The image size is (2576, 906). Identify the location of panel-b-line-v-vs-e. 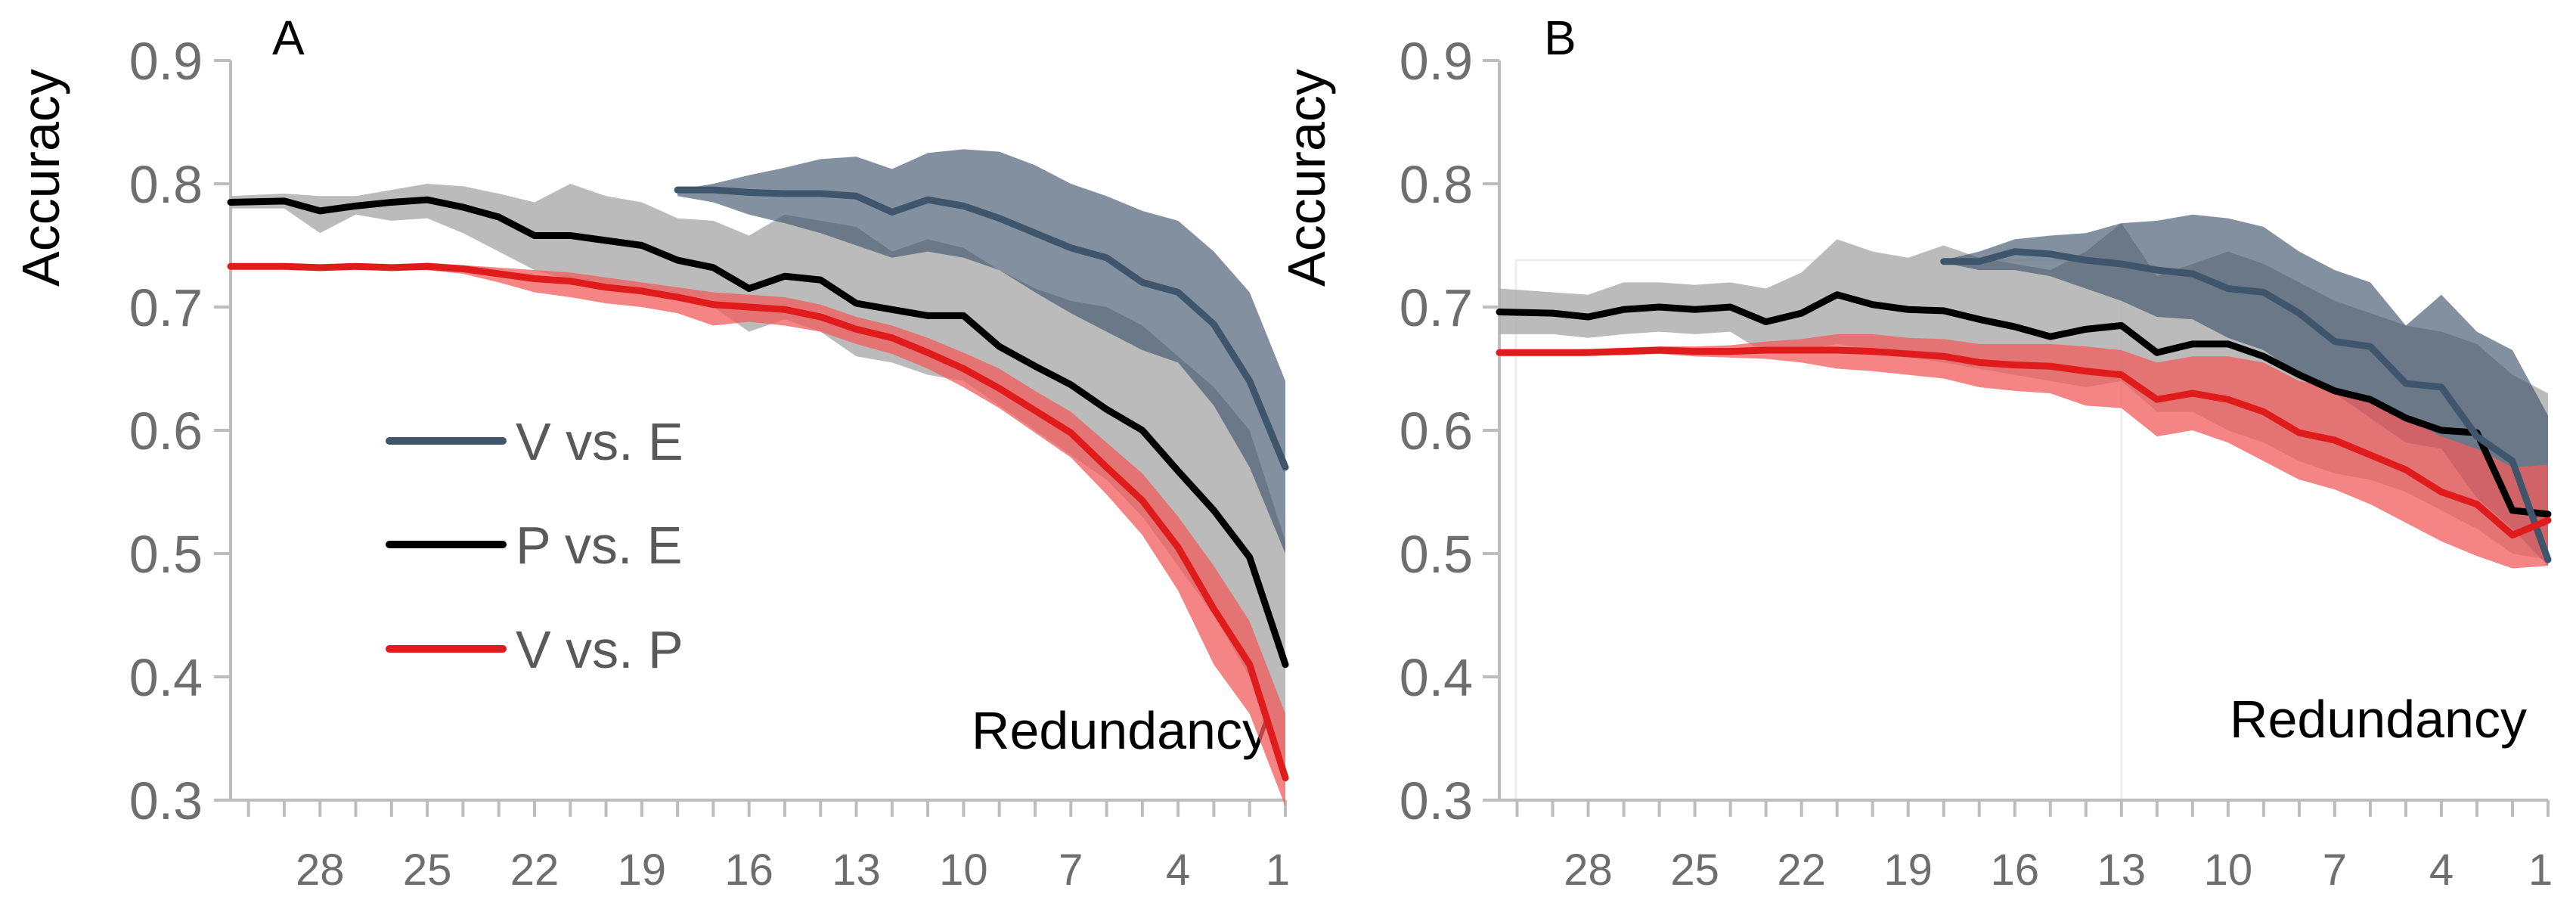
(2246, 406).